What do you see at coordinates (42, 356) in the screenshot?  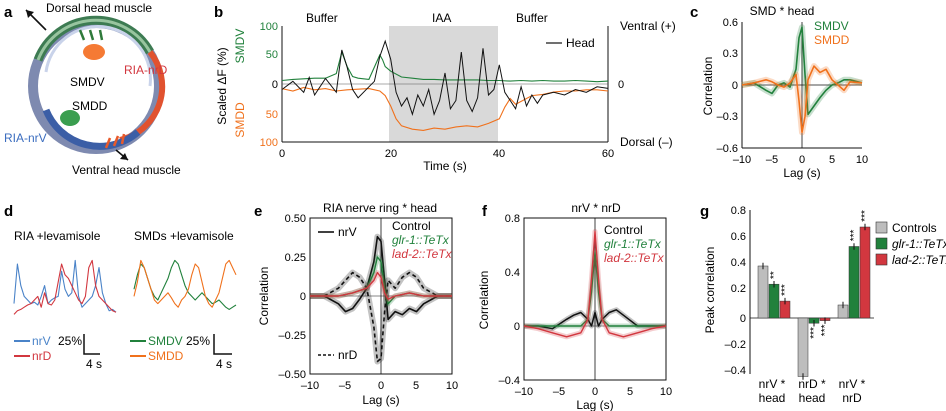 I see `d-legend-nrd: nrD` at bounding box center [42, 356].